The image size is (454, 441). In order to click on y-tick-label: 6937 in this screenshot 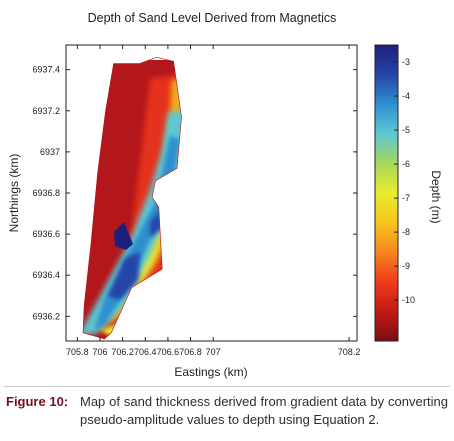, I will do `click(50, 152)`.